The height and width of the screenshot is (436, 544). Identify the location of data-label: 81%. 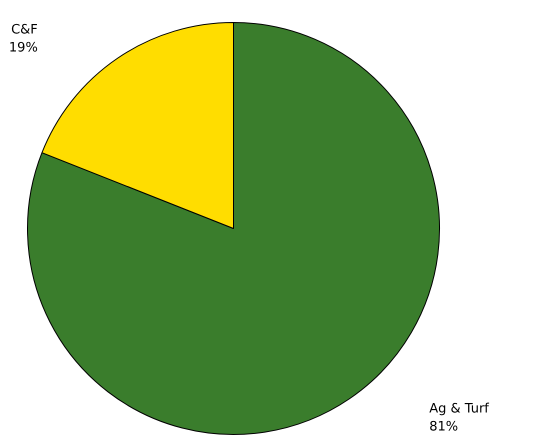
(443, 427).